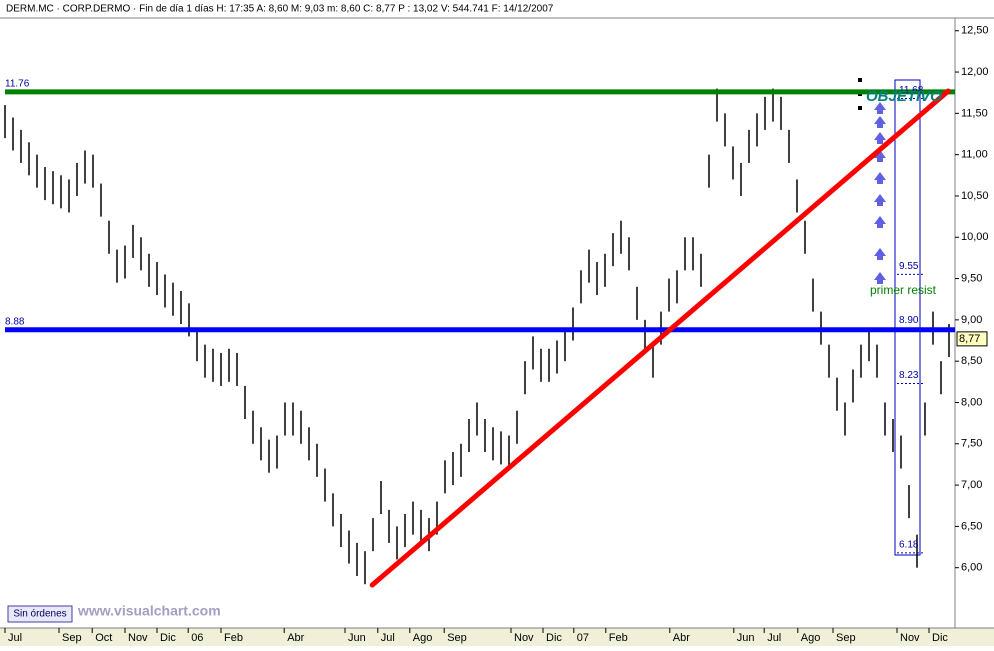 The width and height of the screenshot is (994, 651). Describe the element at coordinates (971, 402) in the screenshot. I see `y-tick-label: 8,00` at that location.